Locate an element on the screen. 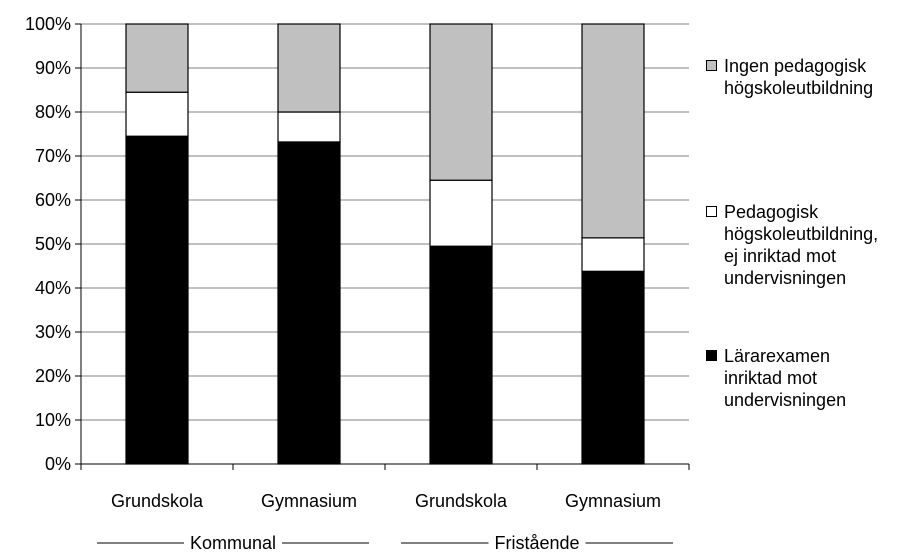 The image size is (911, 556). group-label: Kommunal is located at coordinates (233, 543).